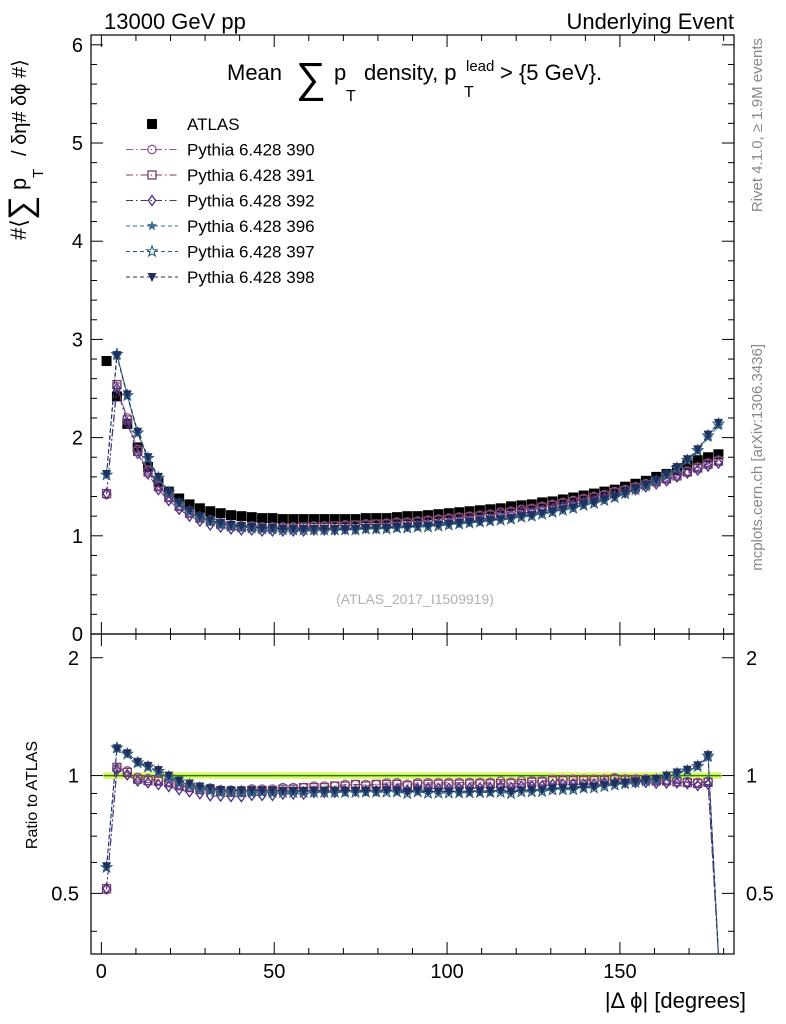  What do you see at coordinates (446, 972) in the screenshot?
I see `x-tick-label: 100` at bounding box center [446, 972].